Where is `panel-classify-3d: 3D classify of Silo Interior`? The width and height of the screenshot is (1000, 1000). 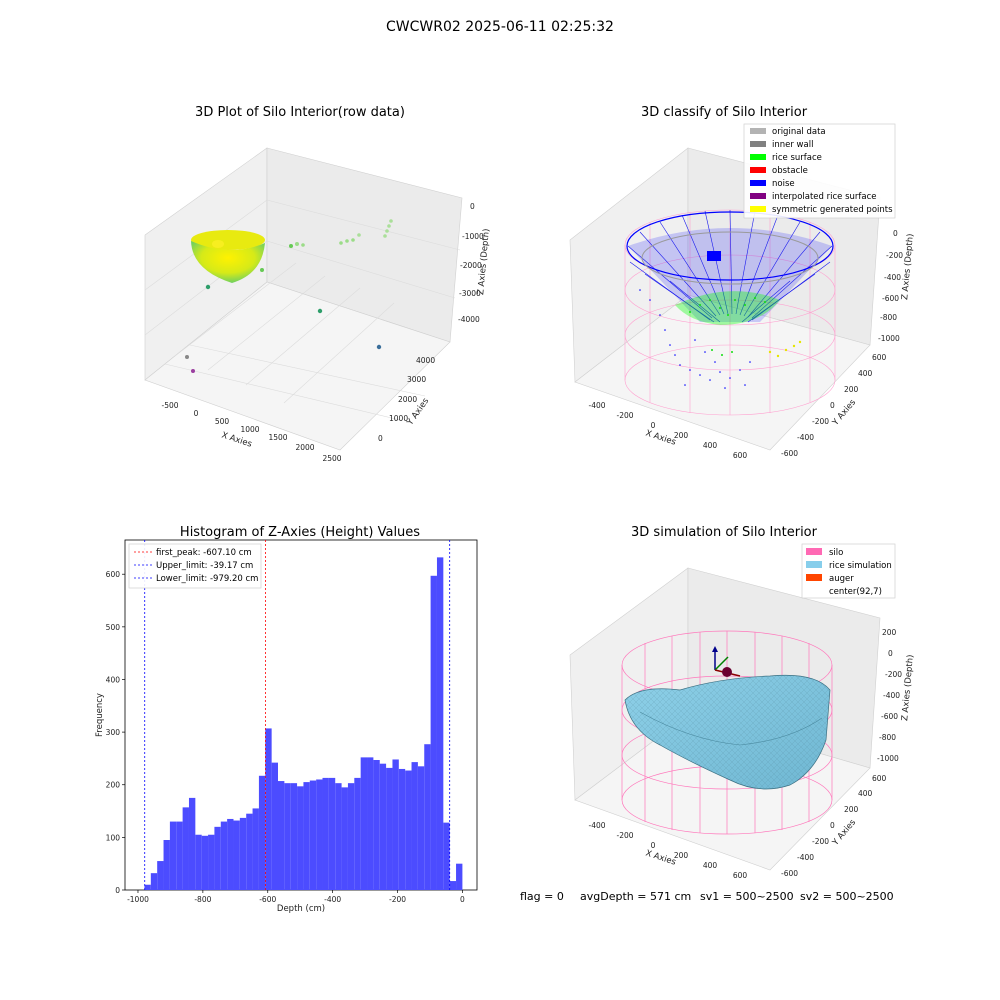 panel-classify-3d: 3D classify of Silo Interior is located at coordinates (742, 282).